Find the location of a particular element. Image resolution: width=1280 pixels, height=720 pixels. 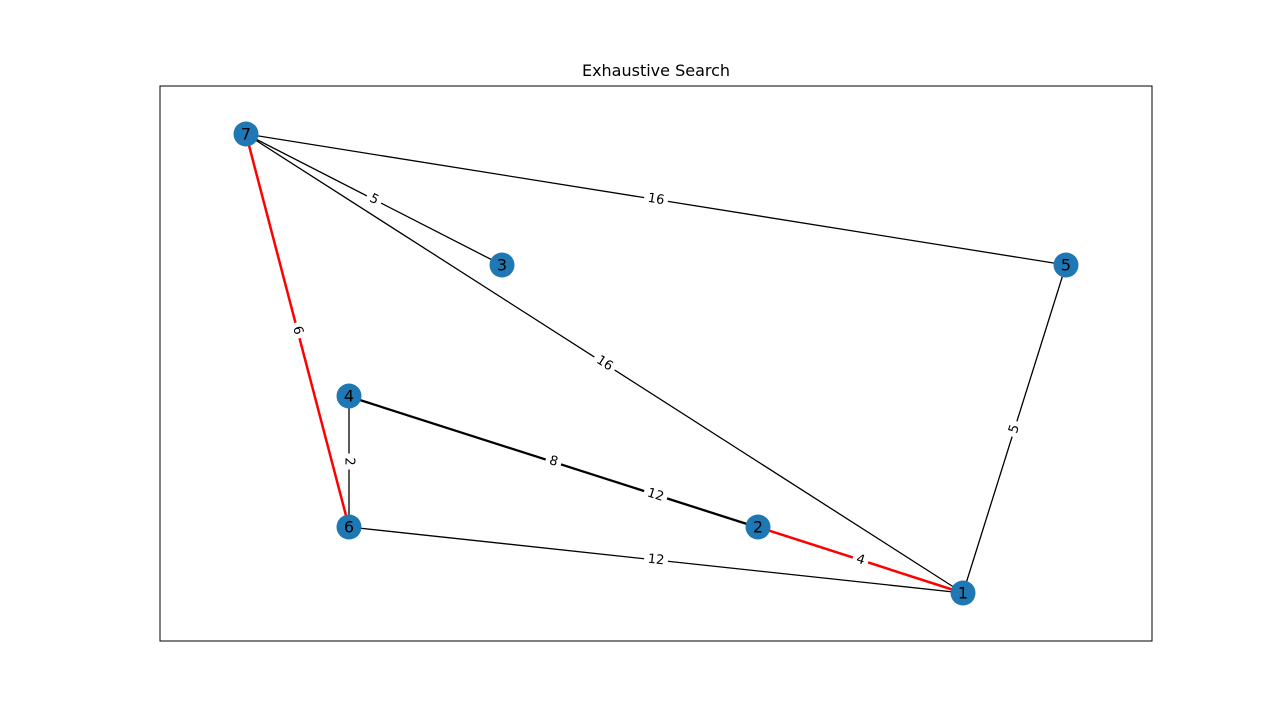

node-6: 6 is located at coordinates (349, 527).